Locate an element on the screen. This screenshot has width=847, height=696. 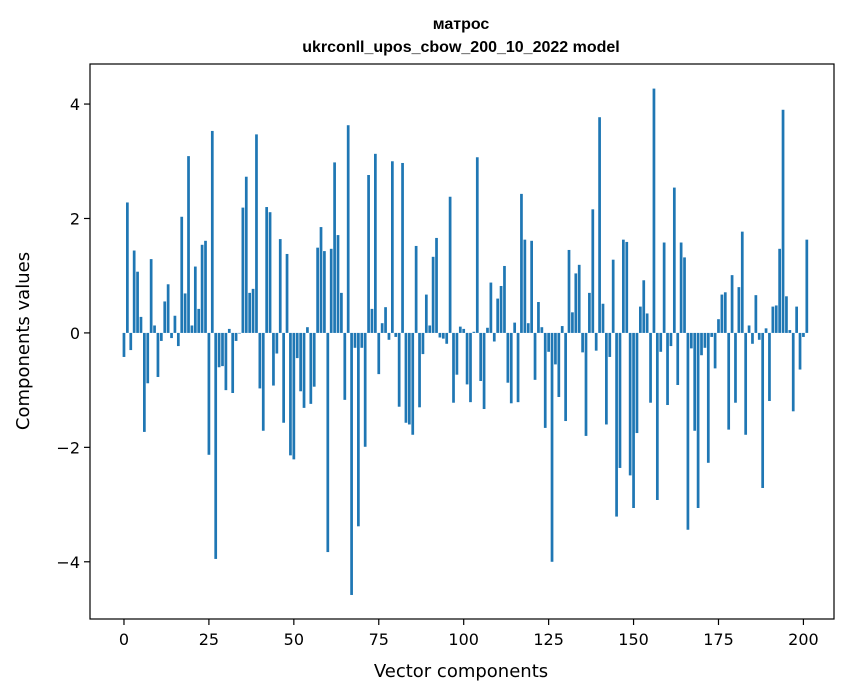
x-tick-label: 150 is located at coordinates (633, 639).